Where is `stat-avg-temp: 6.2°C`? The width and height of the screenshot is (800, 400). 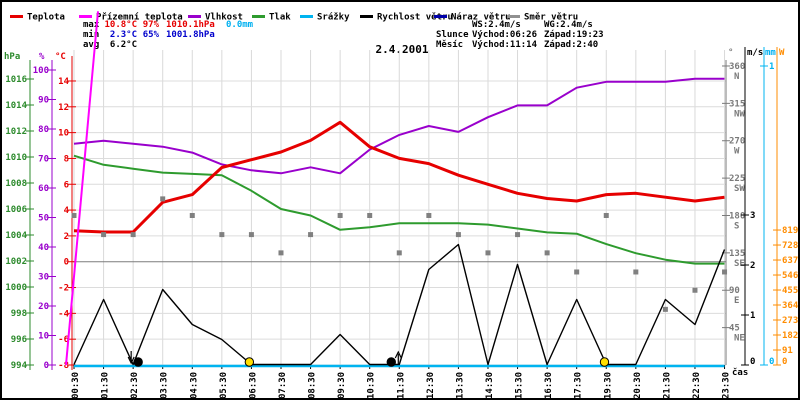 stat-avg-temp: 6.2°C is located at coordinates (123, 45).